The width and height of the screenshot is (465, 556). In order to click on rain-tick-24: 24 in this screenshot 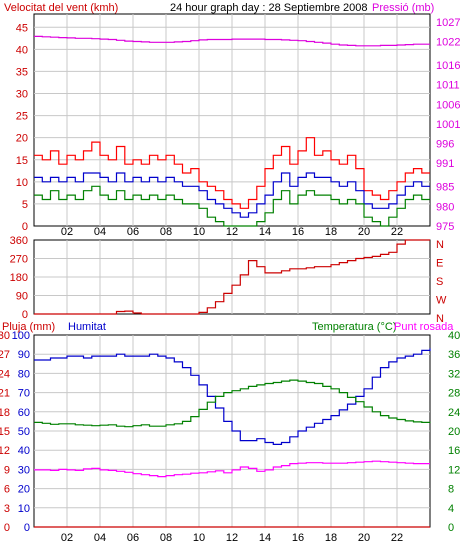, I will do `click(5, 374)`.